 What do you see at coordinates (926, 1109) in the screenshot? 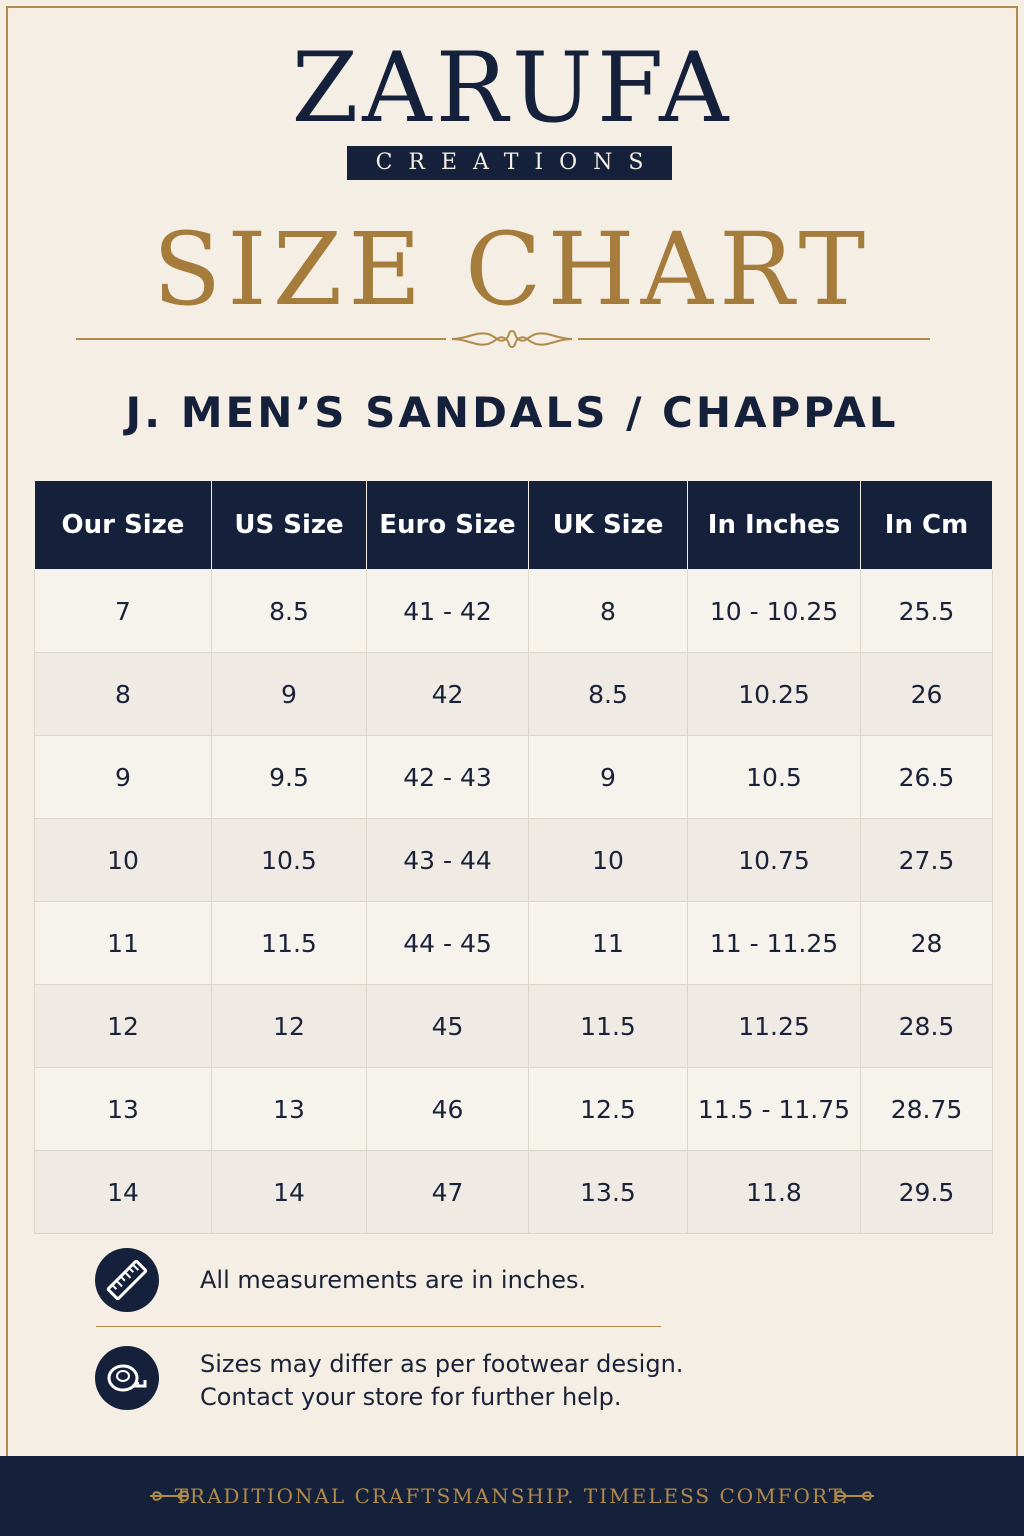
I see `table-cell: 28.75` at bounding box center [926, 1109].